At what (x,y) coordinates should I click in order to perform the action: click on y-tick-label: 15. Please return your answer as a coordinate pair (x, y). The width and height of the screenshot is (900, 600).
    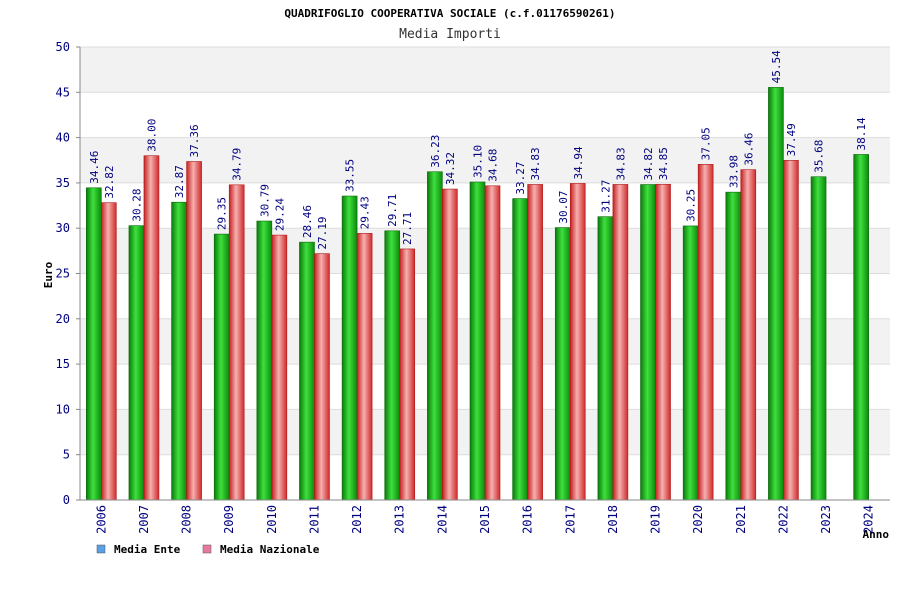
    Looking at the image, I should click on (63, 364).